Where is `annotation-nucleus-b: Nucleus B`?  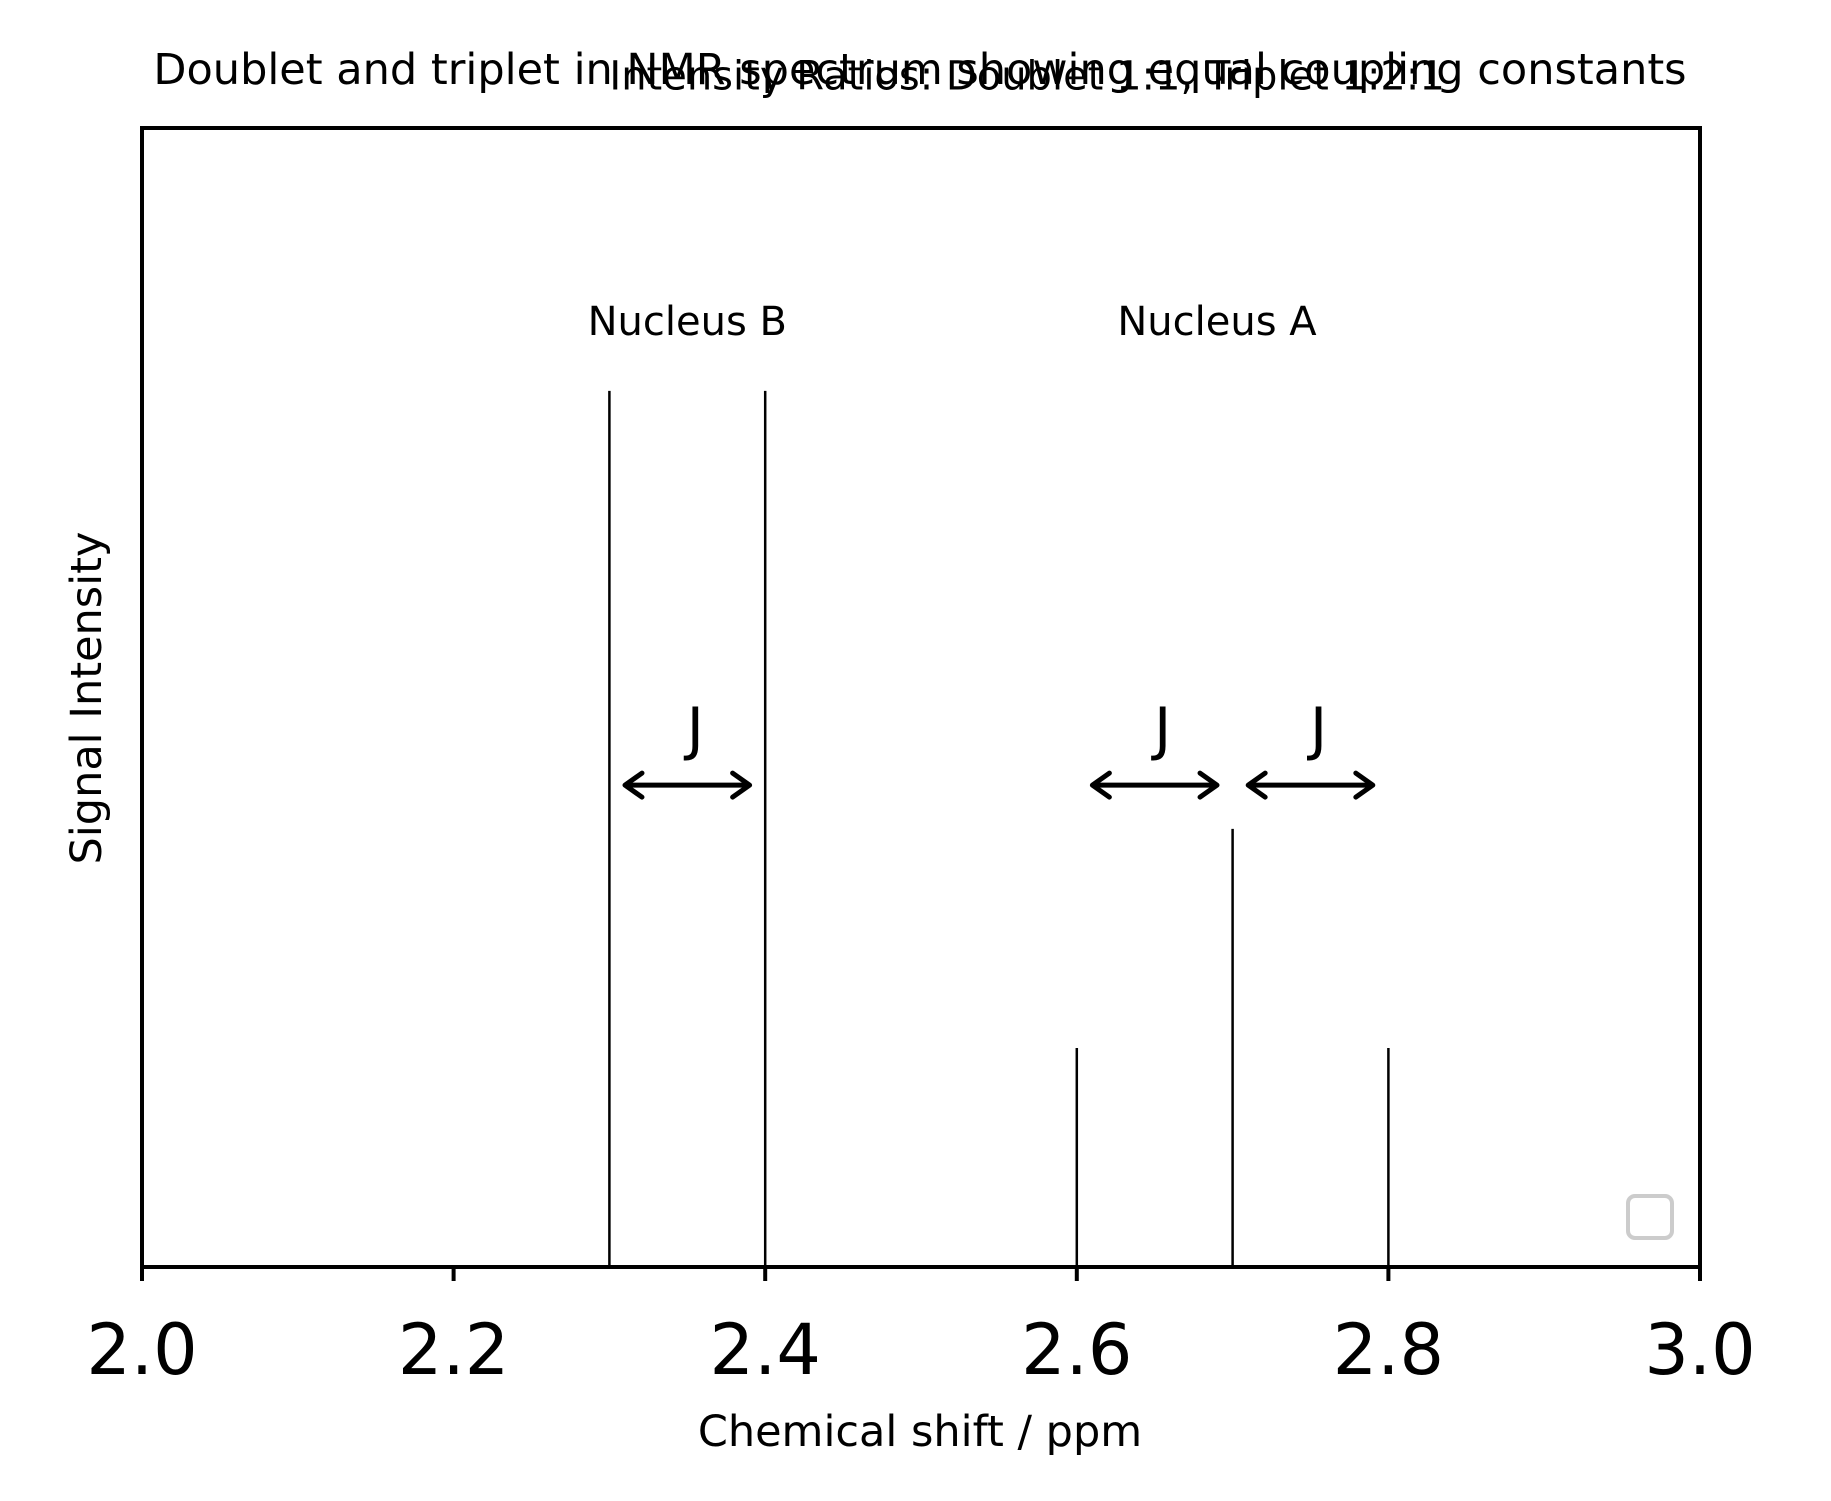
annotation-nucleus-b: Nucleus B is located at coordinates (687, 322).